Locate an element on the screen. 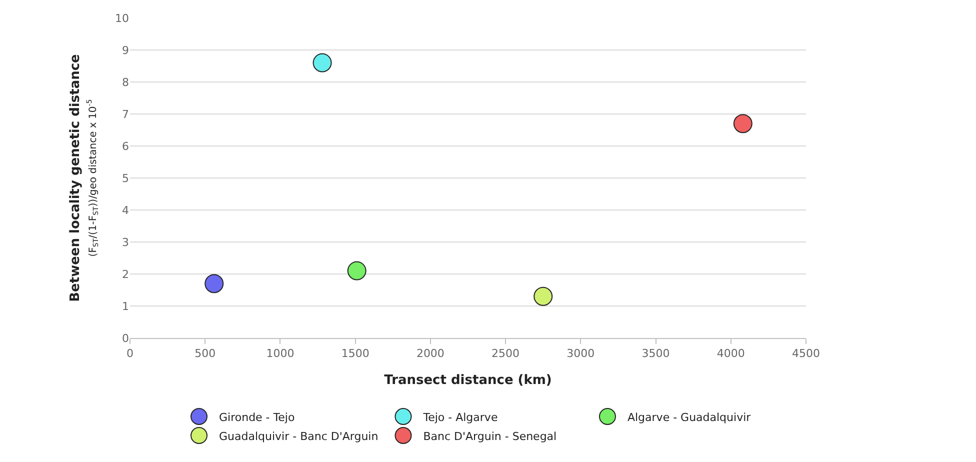 Image resolution: width=976 pixels, height=462 pixels. y-tick-label: 8 is located at coordinates (125, 82).